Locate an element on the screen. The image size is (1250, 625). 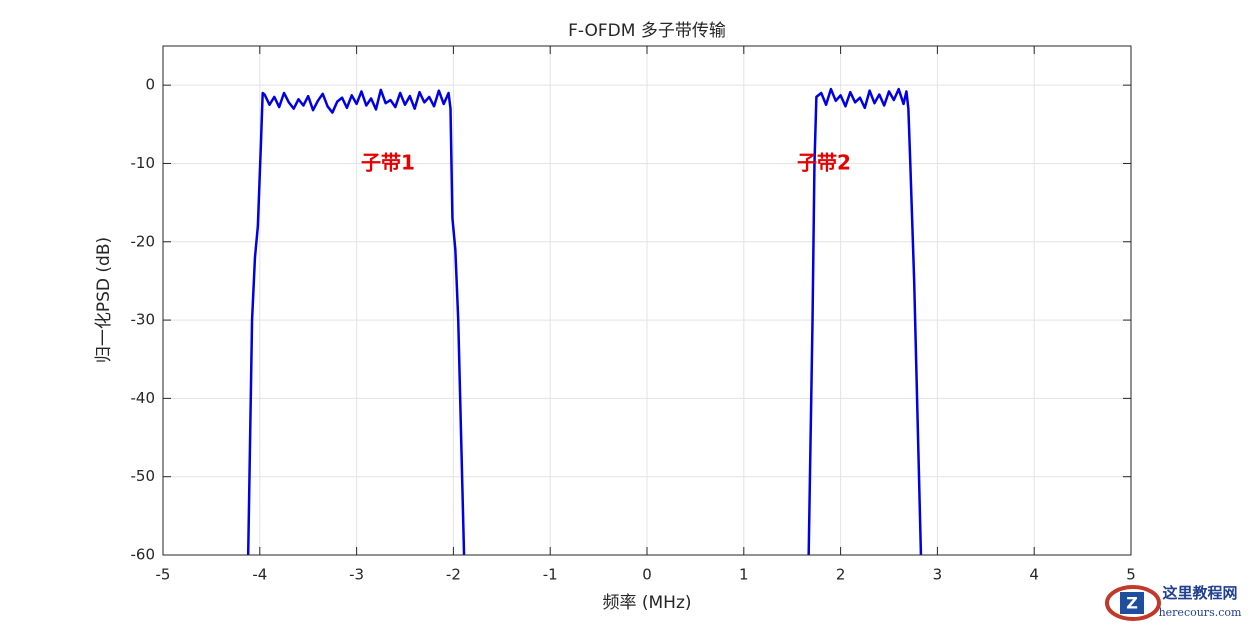
x-tick-label: 2 is located at coordinates (841, 575).